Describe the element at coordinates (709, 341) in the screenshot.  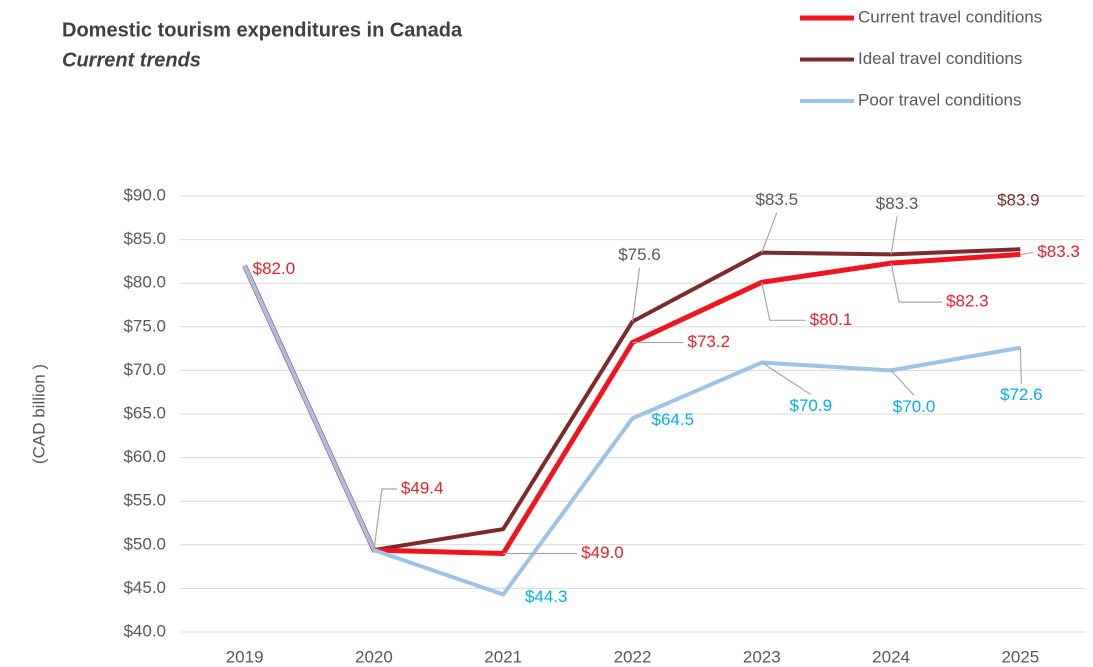
I see `data-label: $73.2` at that location.